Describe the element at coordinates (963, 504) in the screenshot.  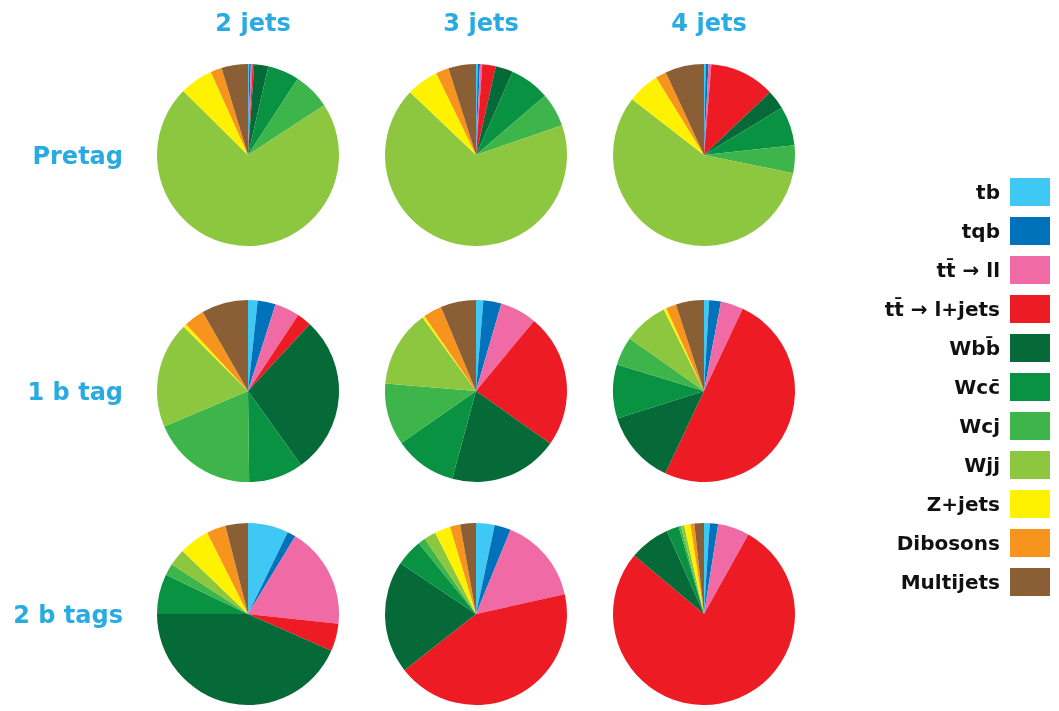
I see `legend-label: Z+jets` at that location.